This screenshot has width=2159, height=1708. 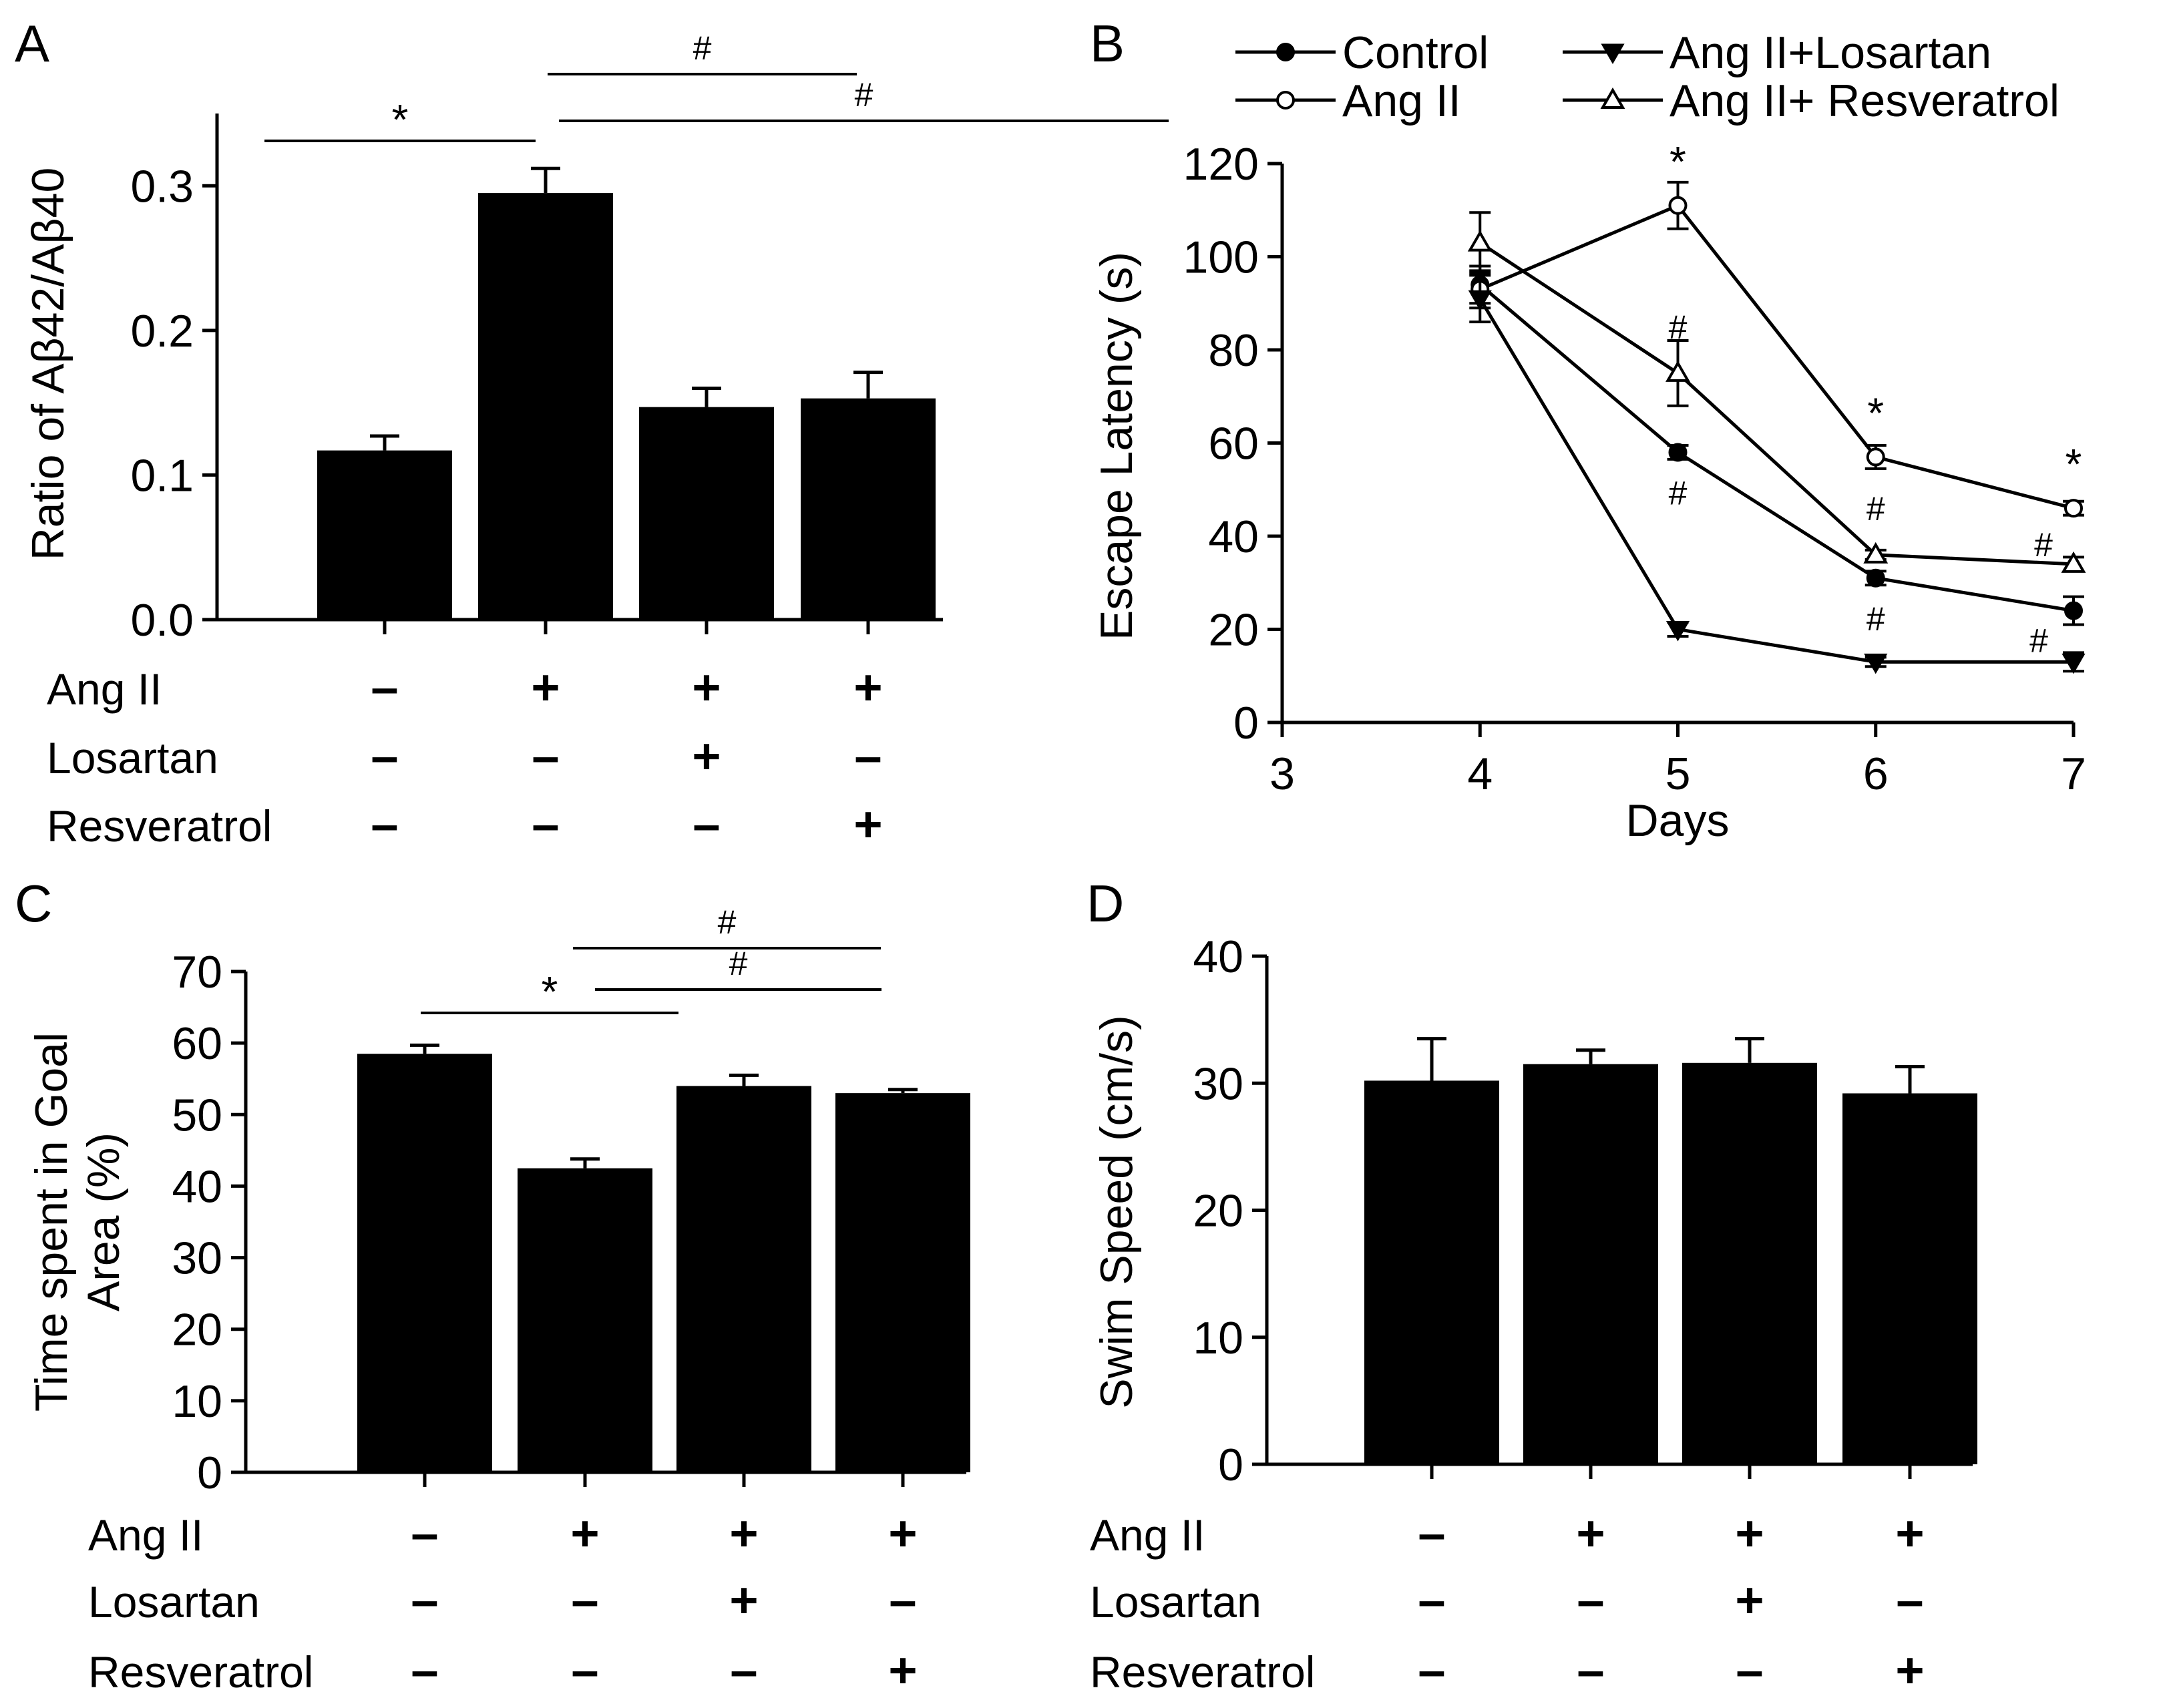 I want to click on annotation-6: #, so click(x=1876, y=619).